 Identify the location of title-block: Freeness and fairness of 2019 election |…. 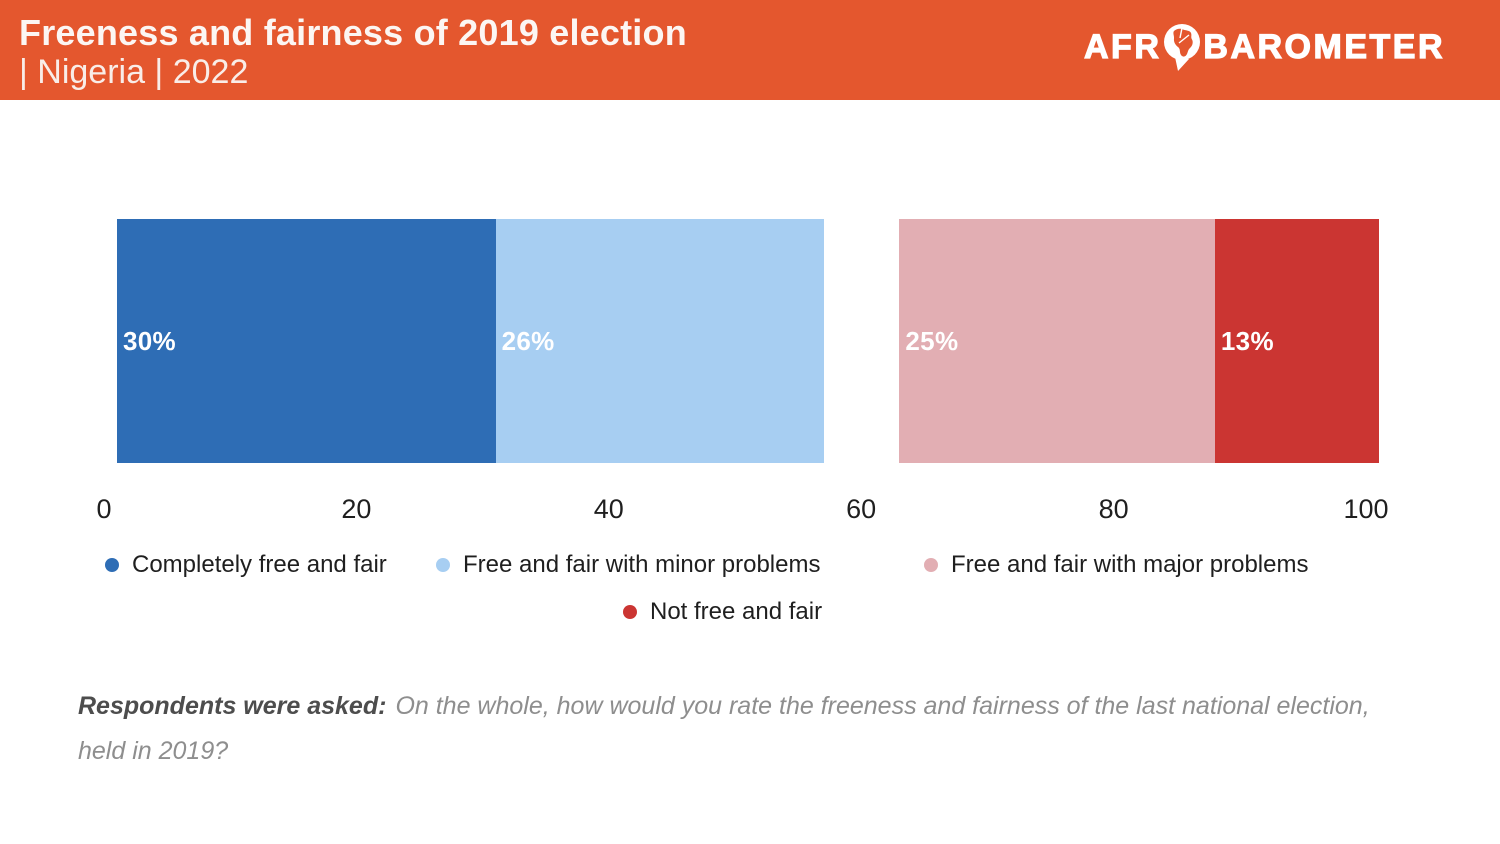
(353, 52).